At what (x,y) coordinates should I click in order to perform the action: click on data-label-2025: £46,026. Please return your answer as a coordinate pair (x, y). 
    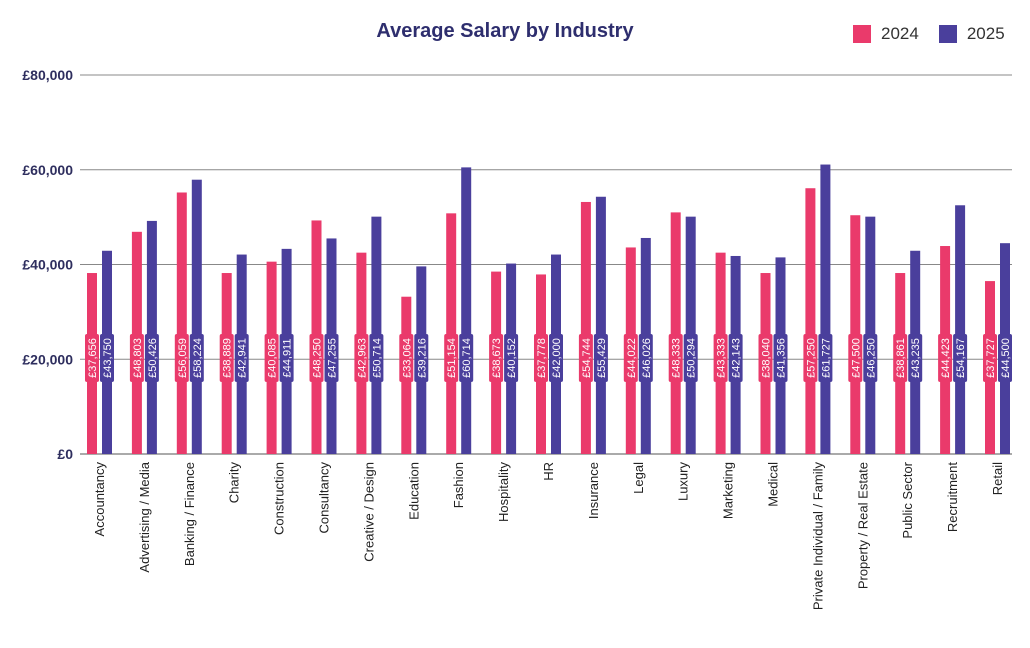
    Looking at the image, I should click on (645, 358).